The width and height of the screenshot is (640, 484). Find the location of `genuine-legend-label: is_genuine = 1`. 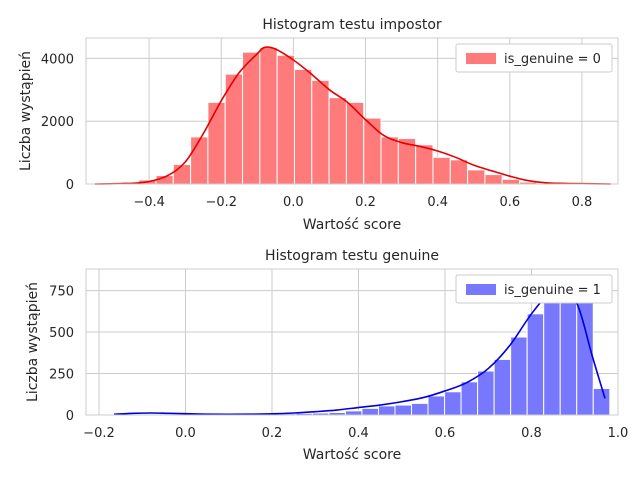

genuine-legend-label: is_genuine = 1 is located at coordinates (552, 290).